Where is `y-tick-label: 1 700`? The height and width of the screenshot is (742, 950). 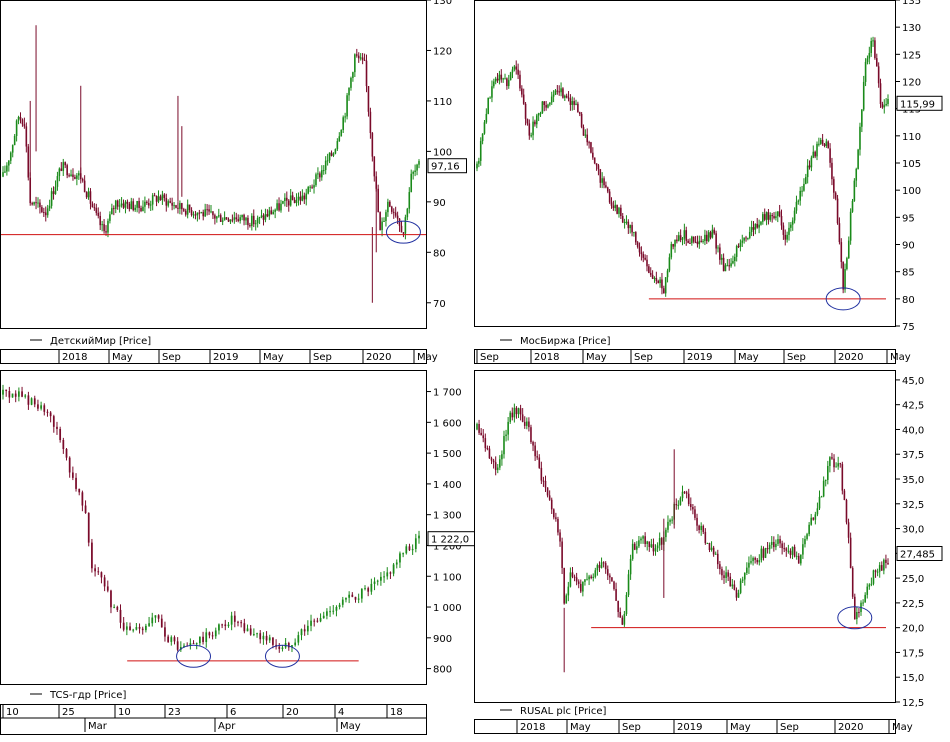
y-tick-label: 1 700 is located at coordinates (447, 393).